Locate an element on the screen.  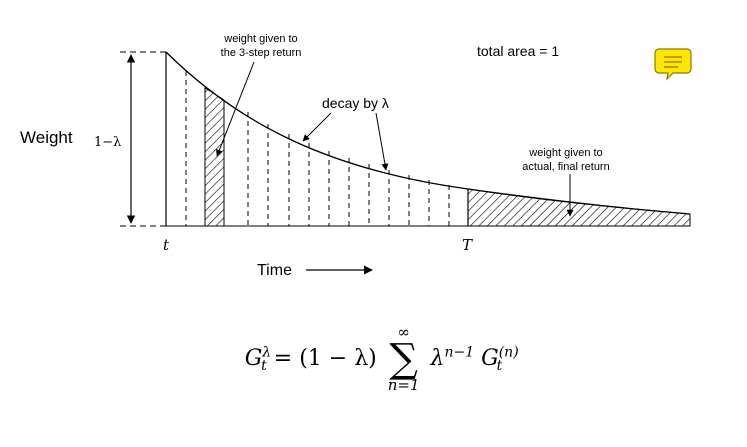
final-return-annotation-line2: actual, final return is located at coordinates (565, 167).